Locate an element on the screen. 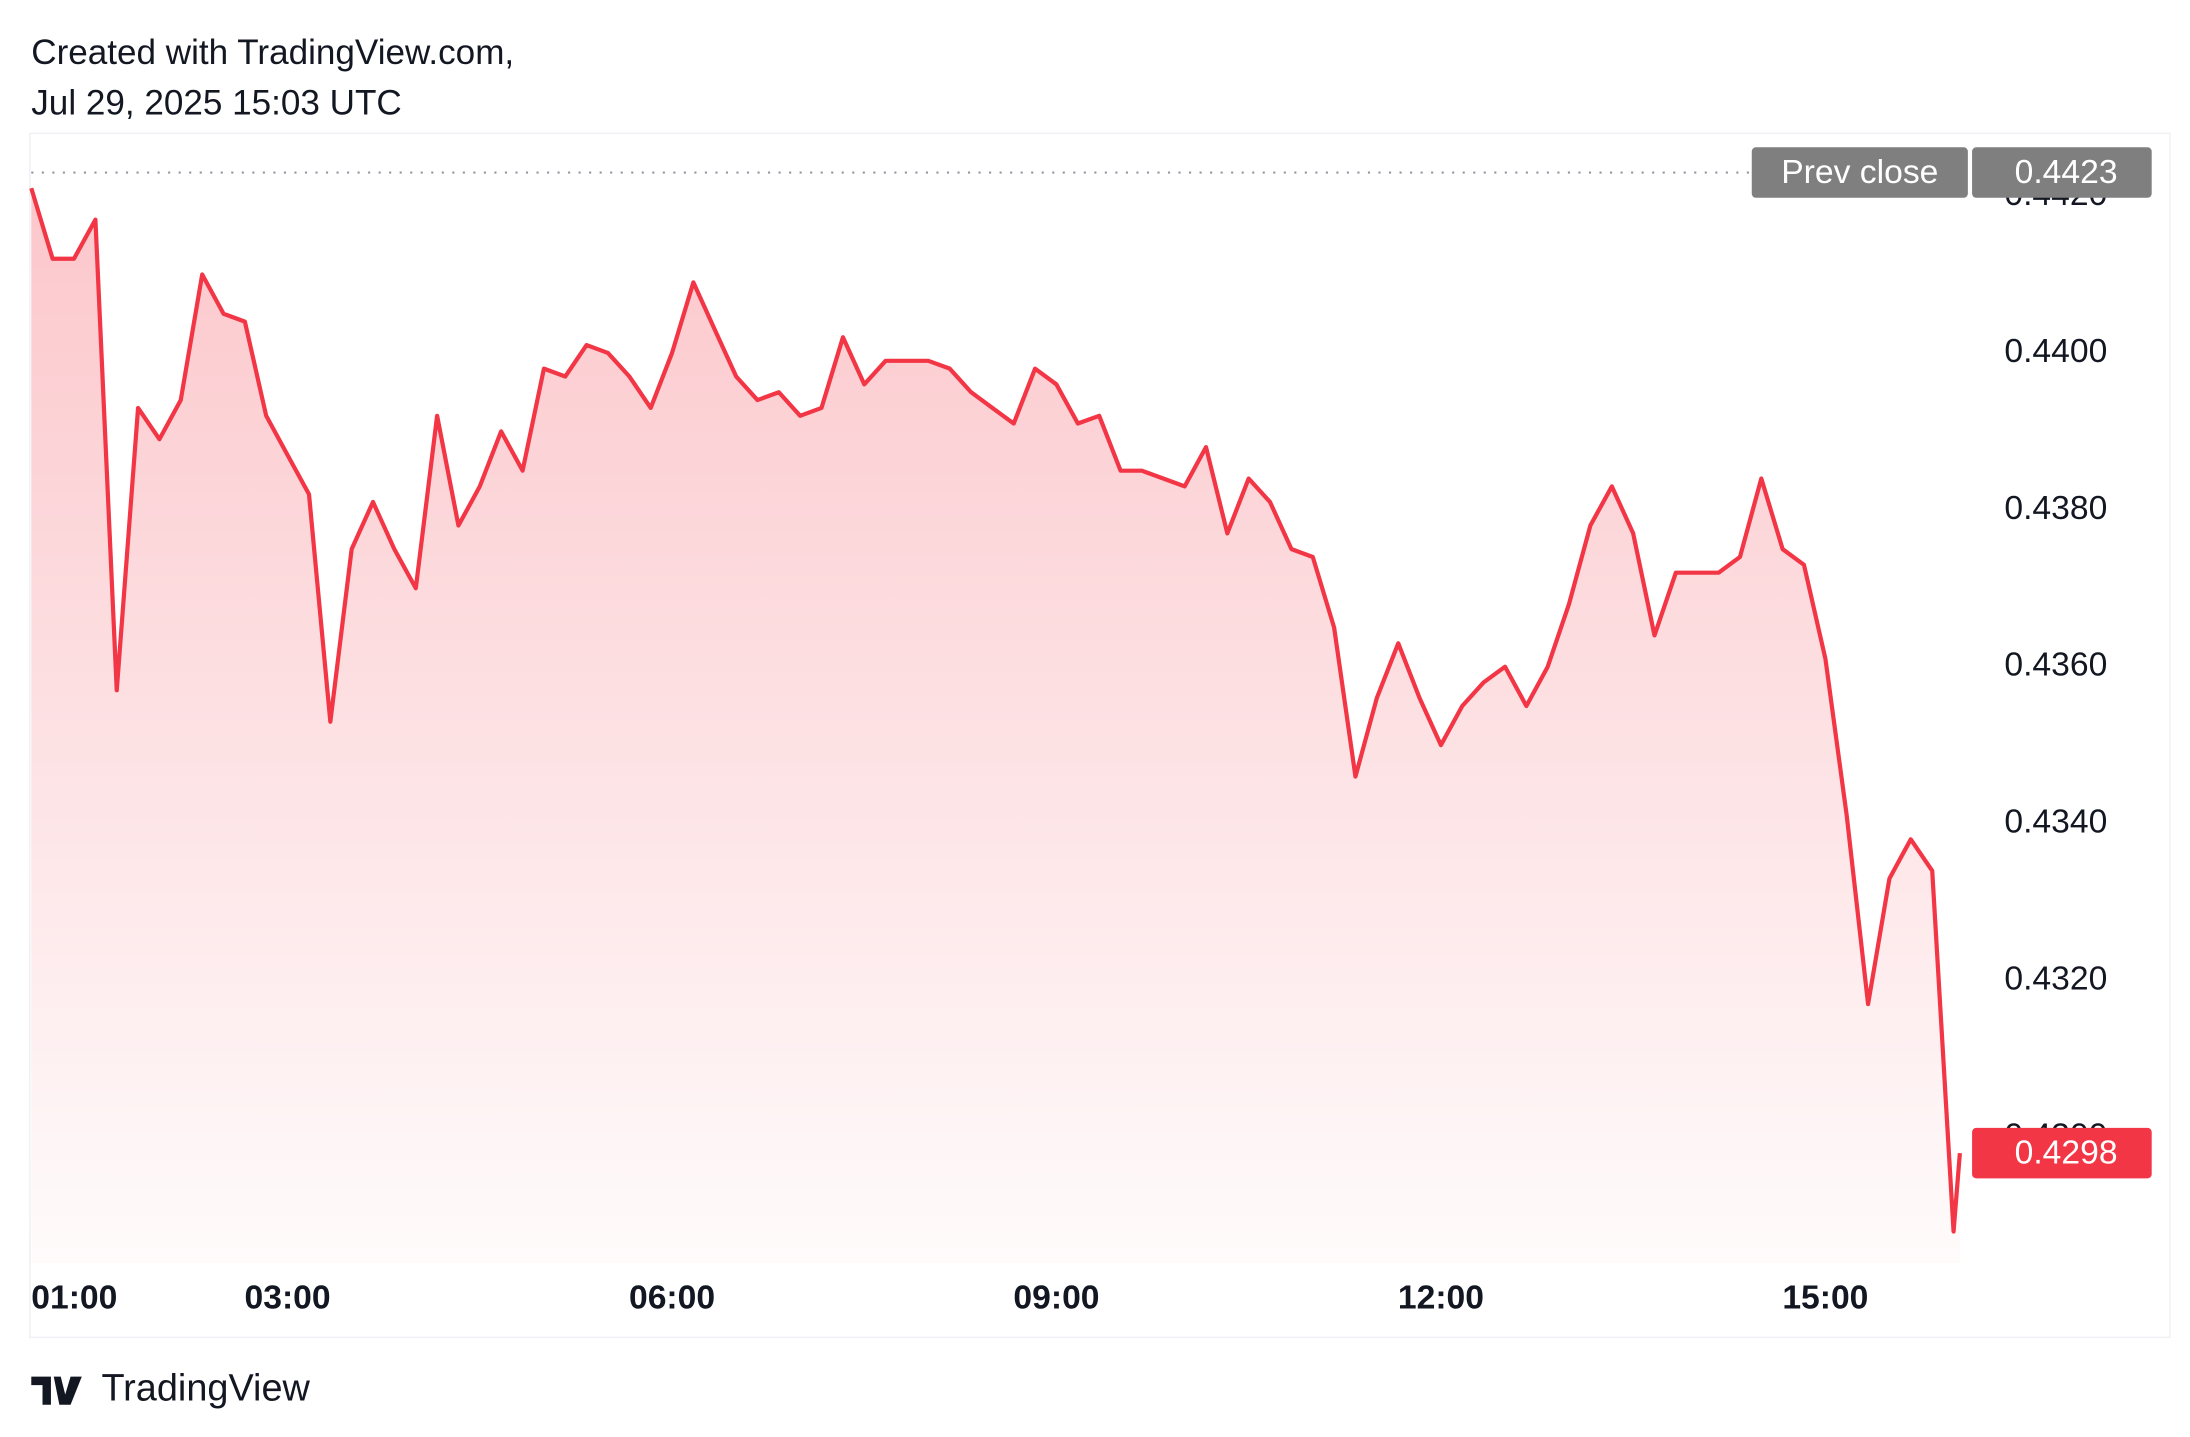  logo is located at coordinates (56, 1390).